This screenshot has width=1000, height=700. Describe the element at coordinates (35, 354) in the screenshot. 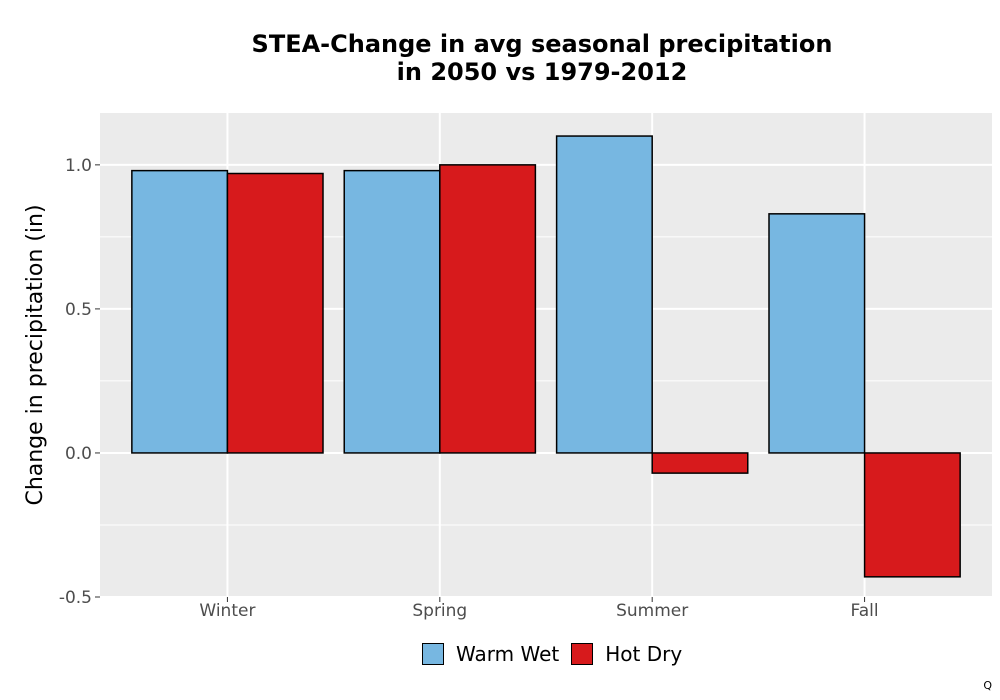

I see `y-axis-title: Change in precipitation (in)` at that location.